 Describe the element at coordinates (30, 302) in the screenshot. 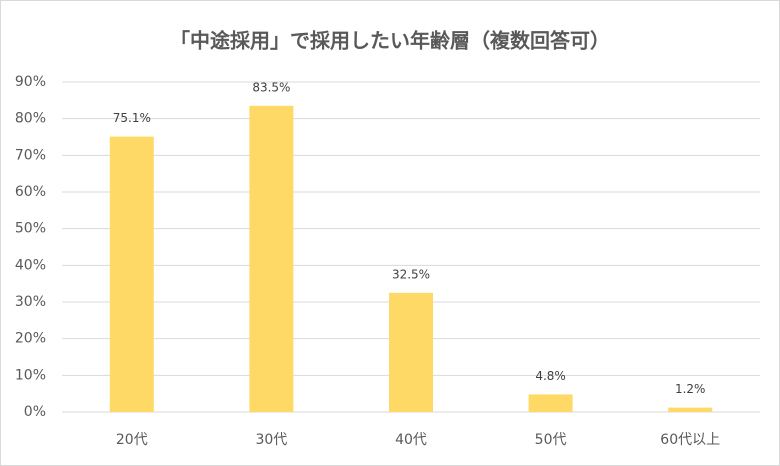

I see `y-tick-label: 30%` at that location.